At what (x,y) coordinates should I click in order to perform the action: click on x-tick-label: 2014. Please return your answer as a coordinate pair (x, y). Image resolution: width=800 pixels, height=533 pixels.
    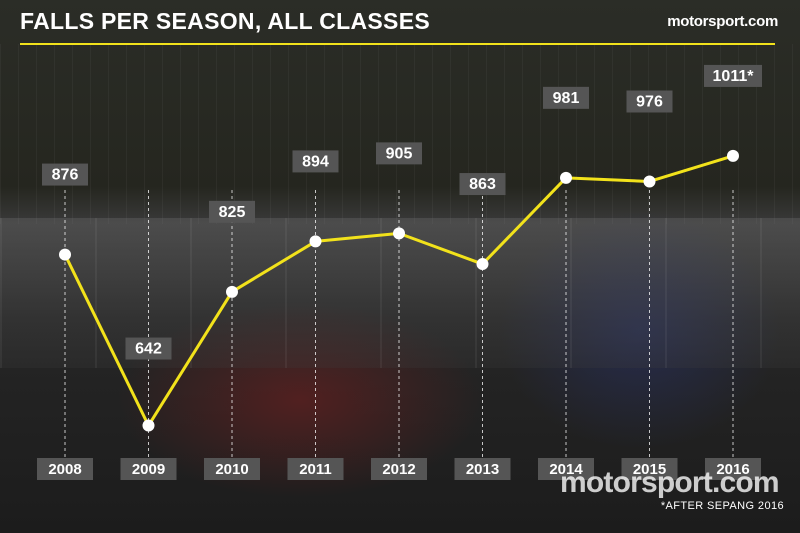
    Looking at the image, I should click on (566, 469).